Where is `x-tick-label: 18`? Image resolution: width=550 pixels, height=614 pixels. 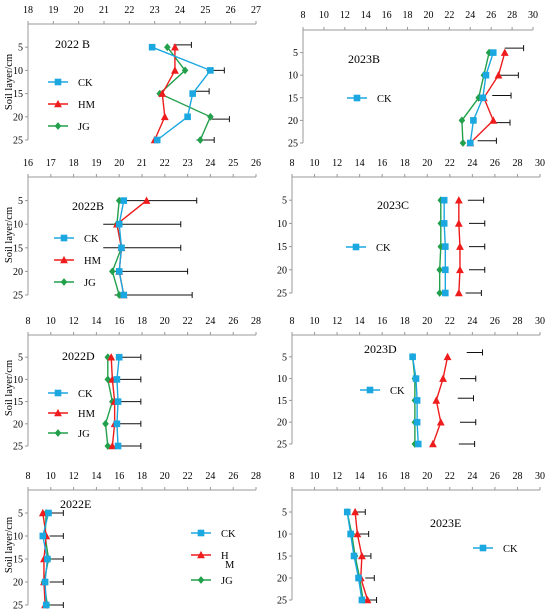 x-tick-label: 18 is located at coordinates (405, 476).